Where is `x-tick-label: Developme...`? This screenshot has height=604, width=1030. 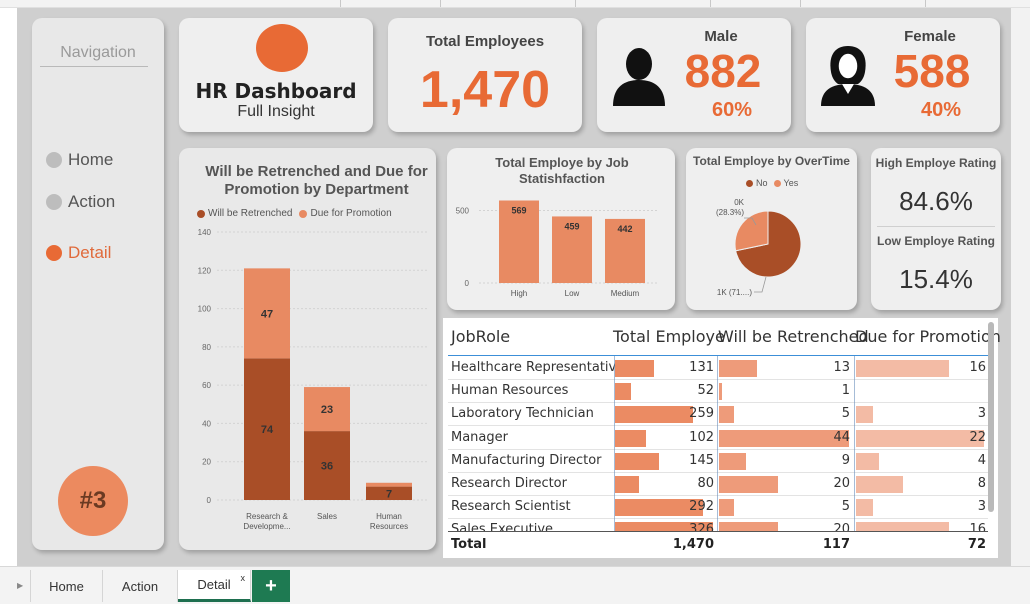
x-tick-label: Developme... is located at coordinates (266, 526).